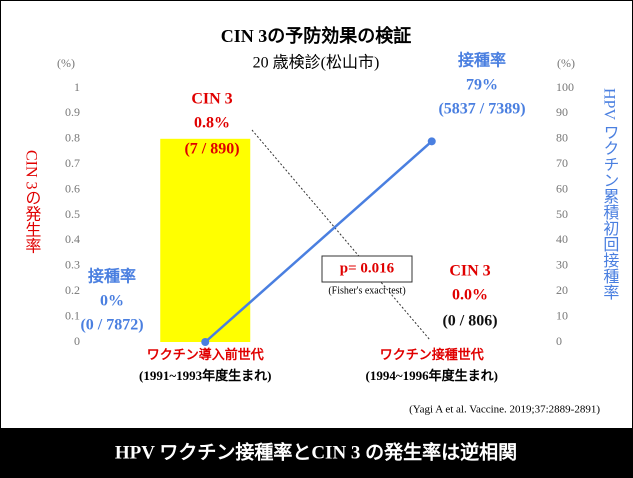 Image resolution: width=633 pixels, height=478 pixels. I want to click on y-tick-label: 0.7, so click(72, 163).